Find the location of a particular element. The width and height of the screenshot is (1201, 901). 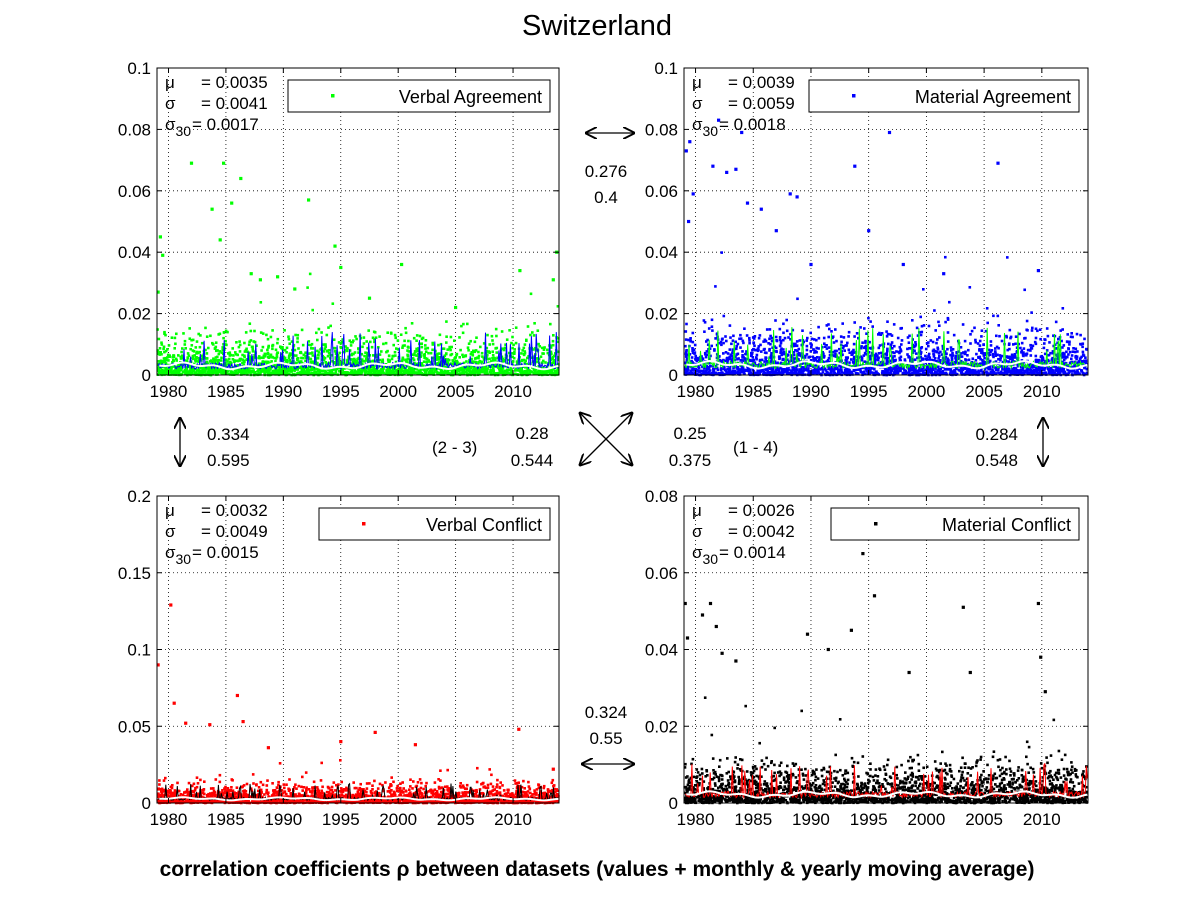

monthly-average-line is located at coordinates (358, 351).